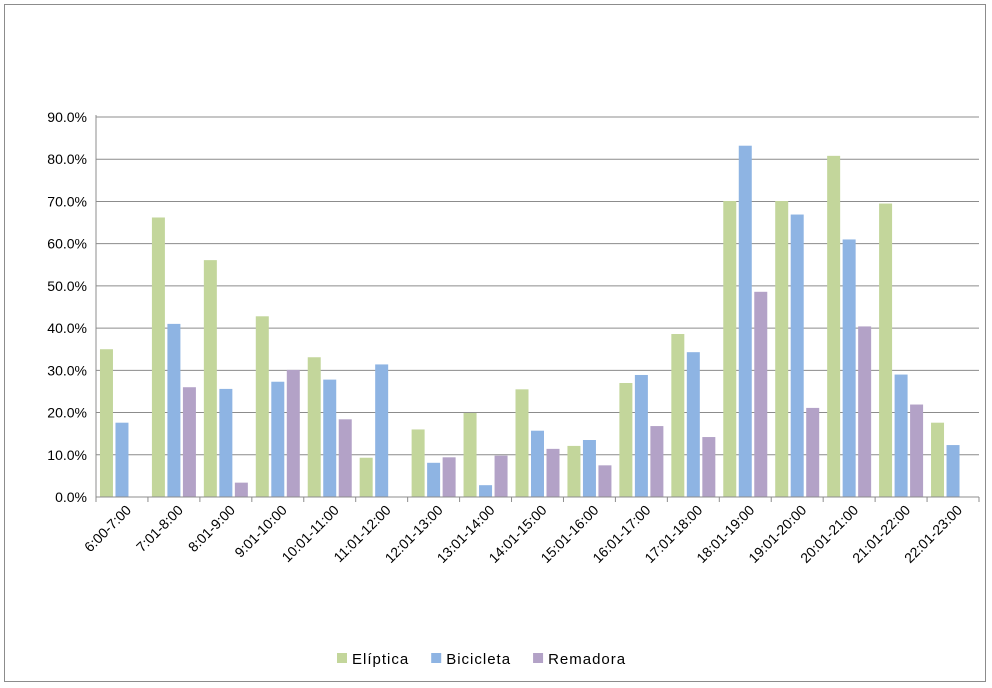  I want to click on y-tick-label: 80.0%, so click(67, 159).